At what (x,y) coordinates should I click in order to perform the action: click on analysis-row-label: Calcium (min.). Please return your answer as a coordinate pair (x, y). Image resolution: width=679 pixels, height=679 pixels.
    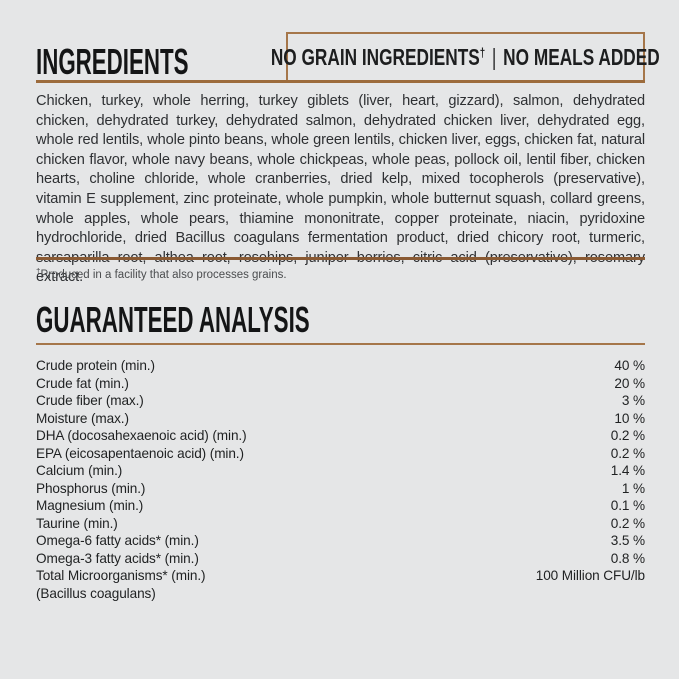
    Looking at the image, I should click on (79, 470).